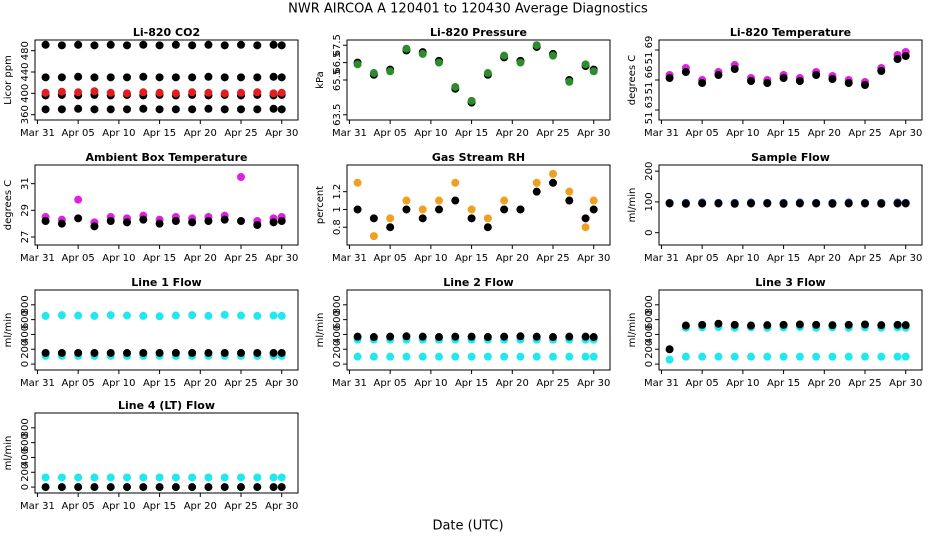 The height and width of the screenshot is (540, 936). What do you see at coordinates (337, 319) in the screenshot?
I see `y-tick-label: 600` at bounding box center [337, 319].